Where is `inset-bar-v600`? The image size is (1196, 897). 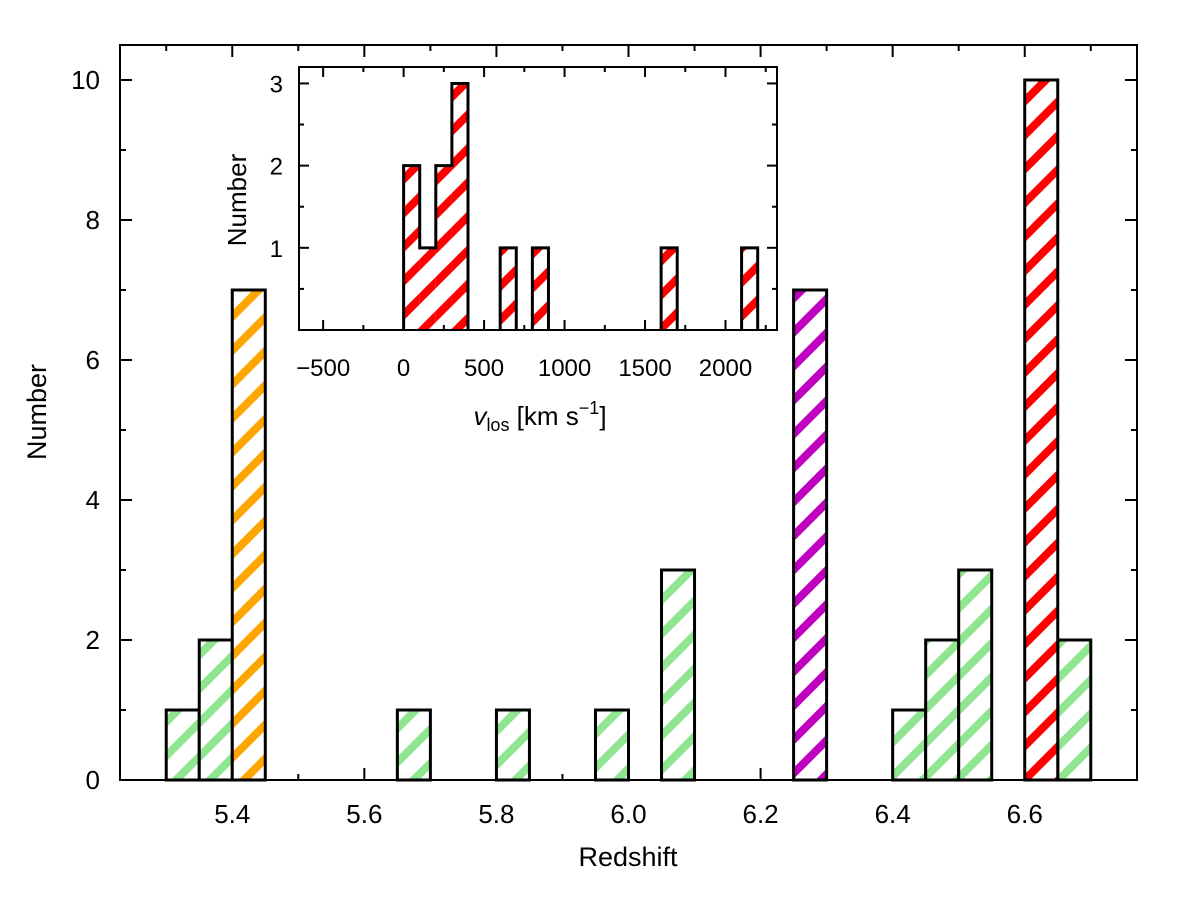 inset-bar-v600 is located at coordinates (508, 288).